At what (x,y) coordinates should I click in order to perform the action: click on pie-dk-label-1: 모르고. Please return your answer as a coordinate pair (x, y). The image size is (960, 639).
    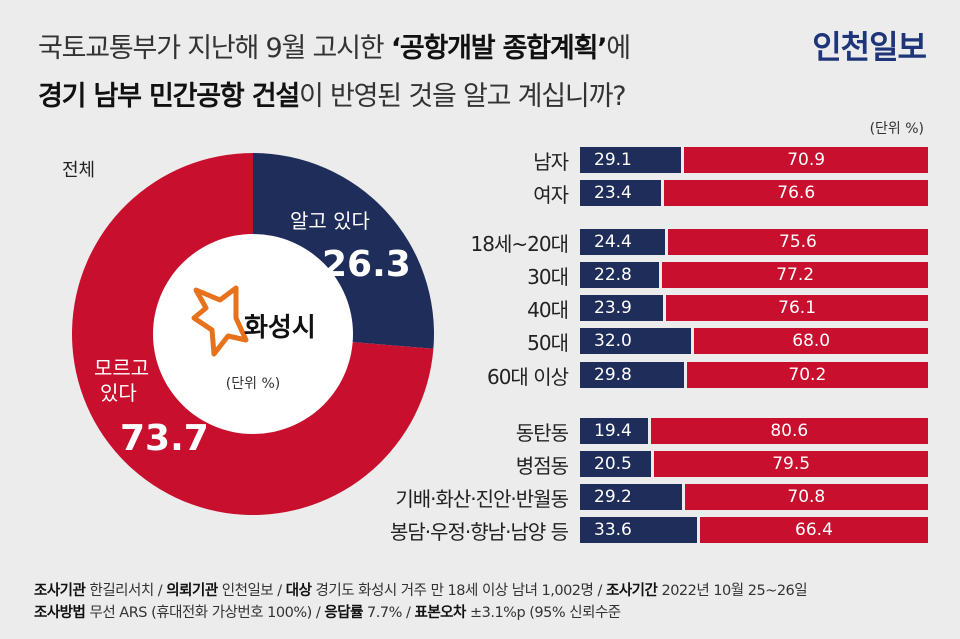
    Looking at the image, I should click on (121, 368).